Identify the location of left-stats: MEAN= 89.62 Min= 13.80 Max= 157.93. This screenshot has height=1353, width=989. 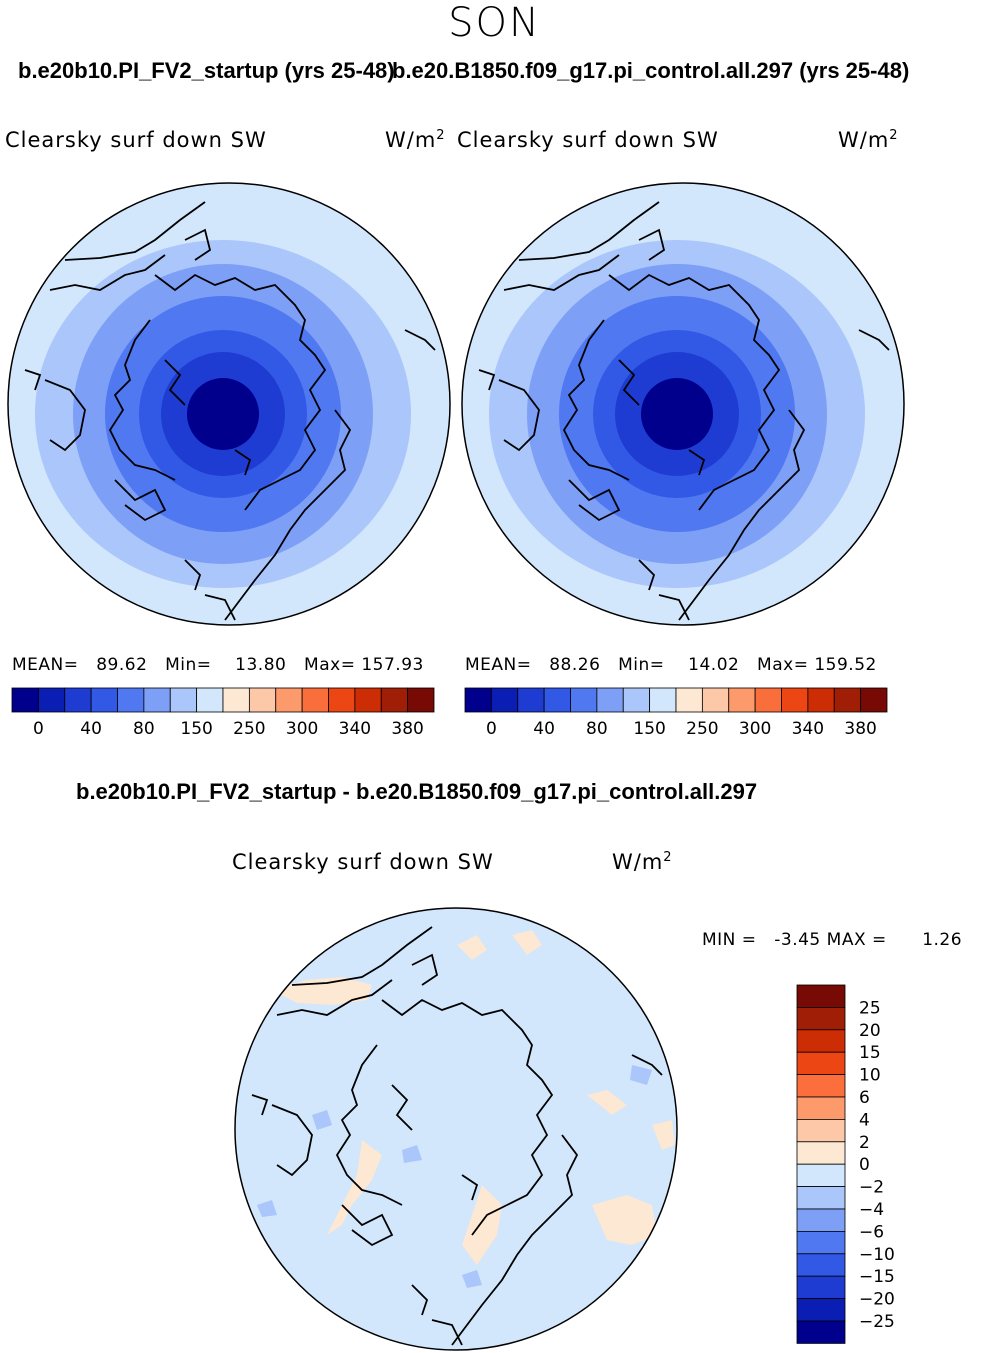
(218, 665).